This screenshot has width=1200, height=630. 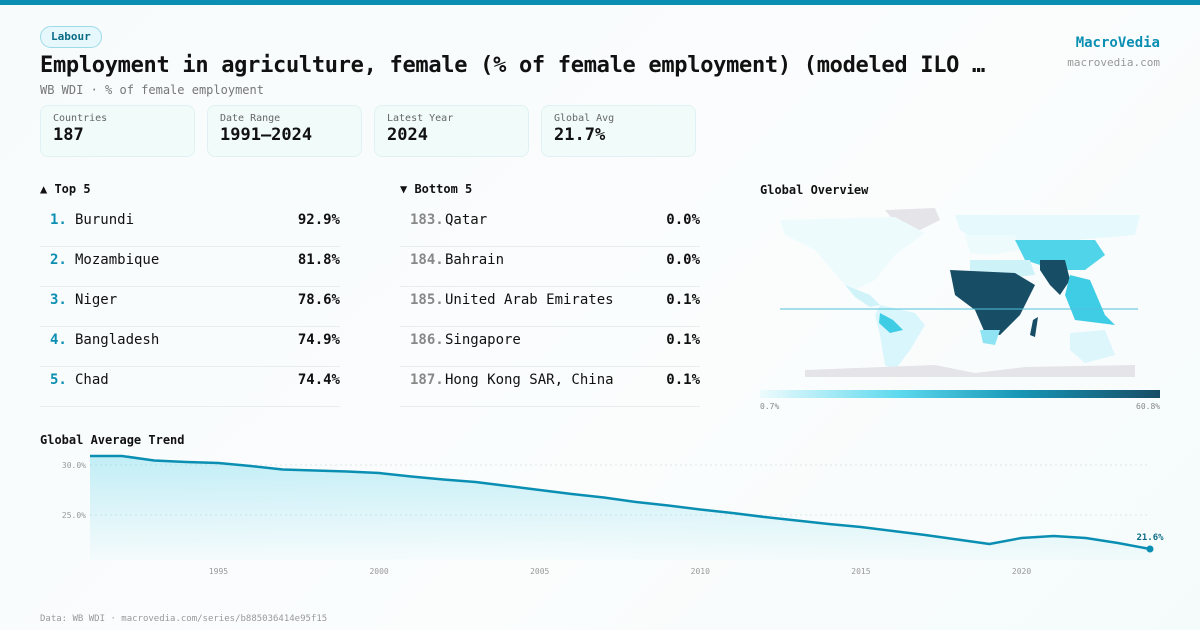 I want to click on top-accent-bar, so click(x=600, y=2).